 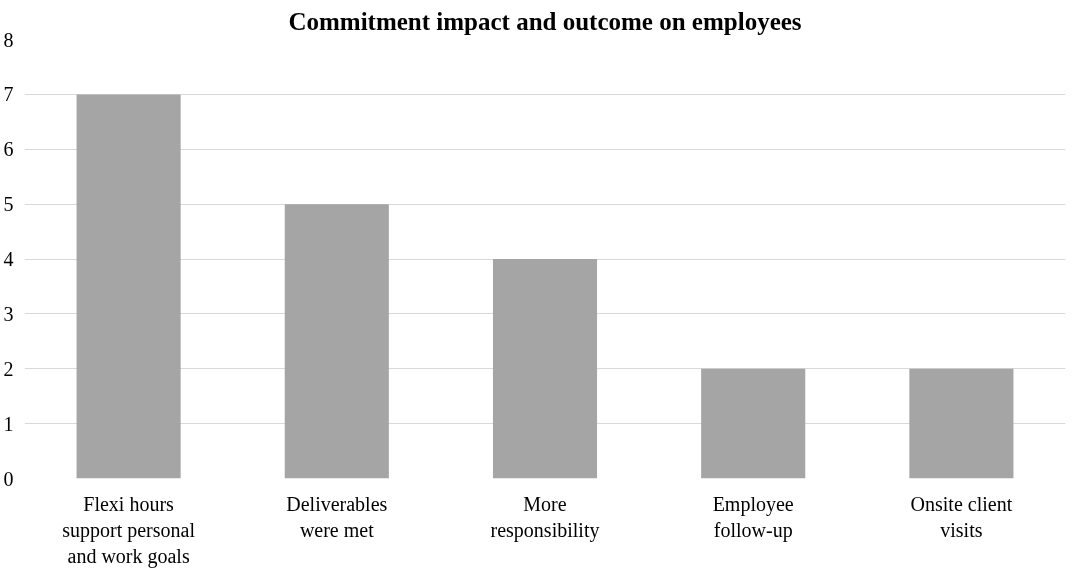 What do you see at coordinates (8, 204) in the screenshot?
I see `y-tick-label: 5` at bounding box center [8, 204].